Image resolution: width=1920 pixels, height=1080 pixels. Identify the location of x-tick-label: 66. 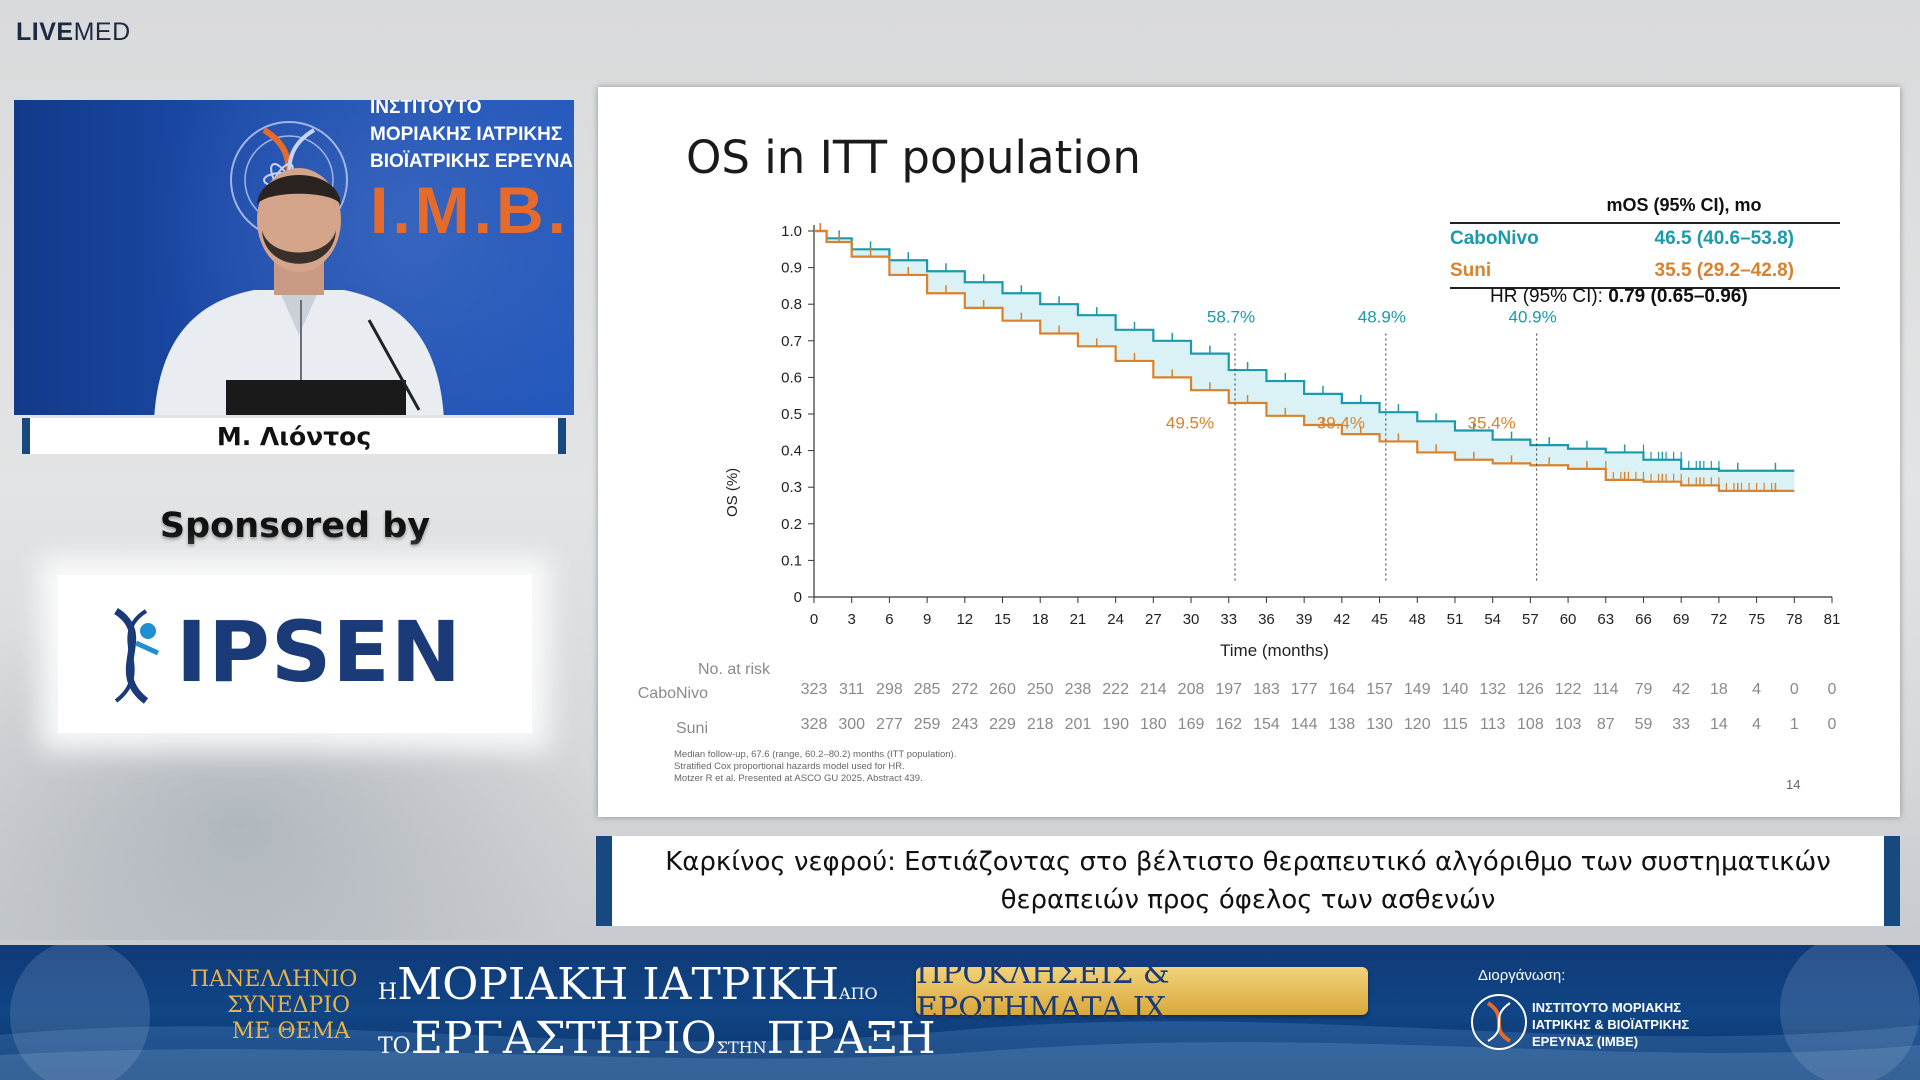
(1643, 619).